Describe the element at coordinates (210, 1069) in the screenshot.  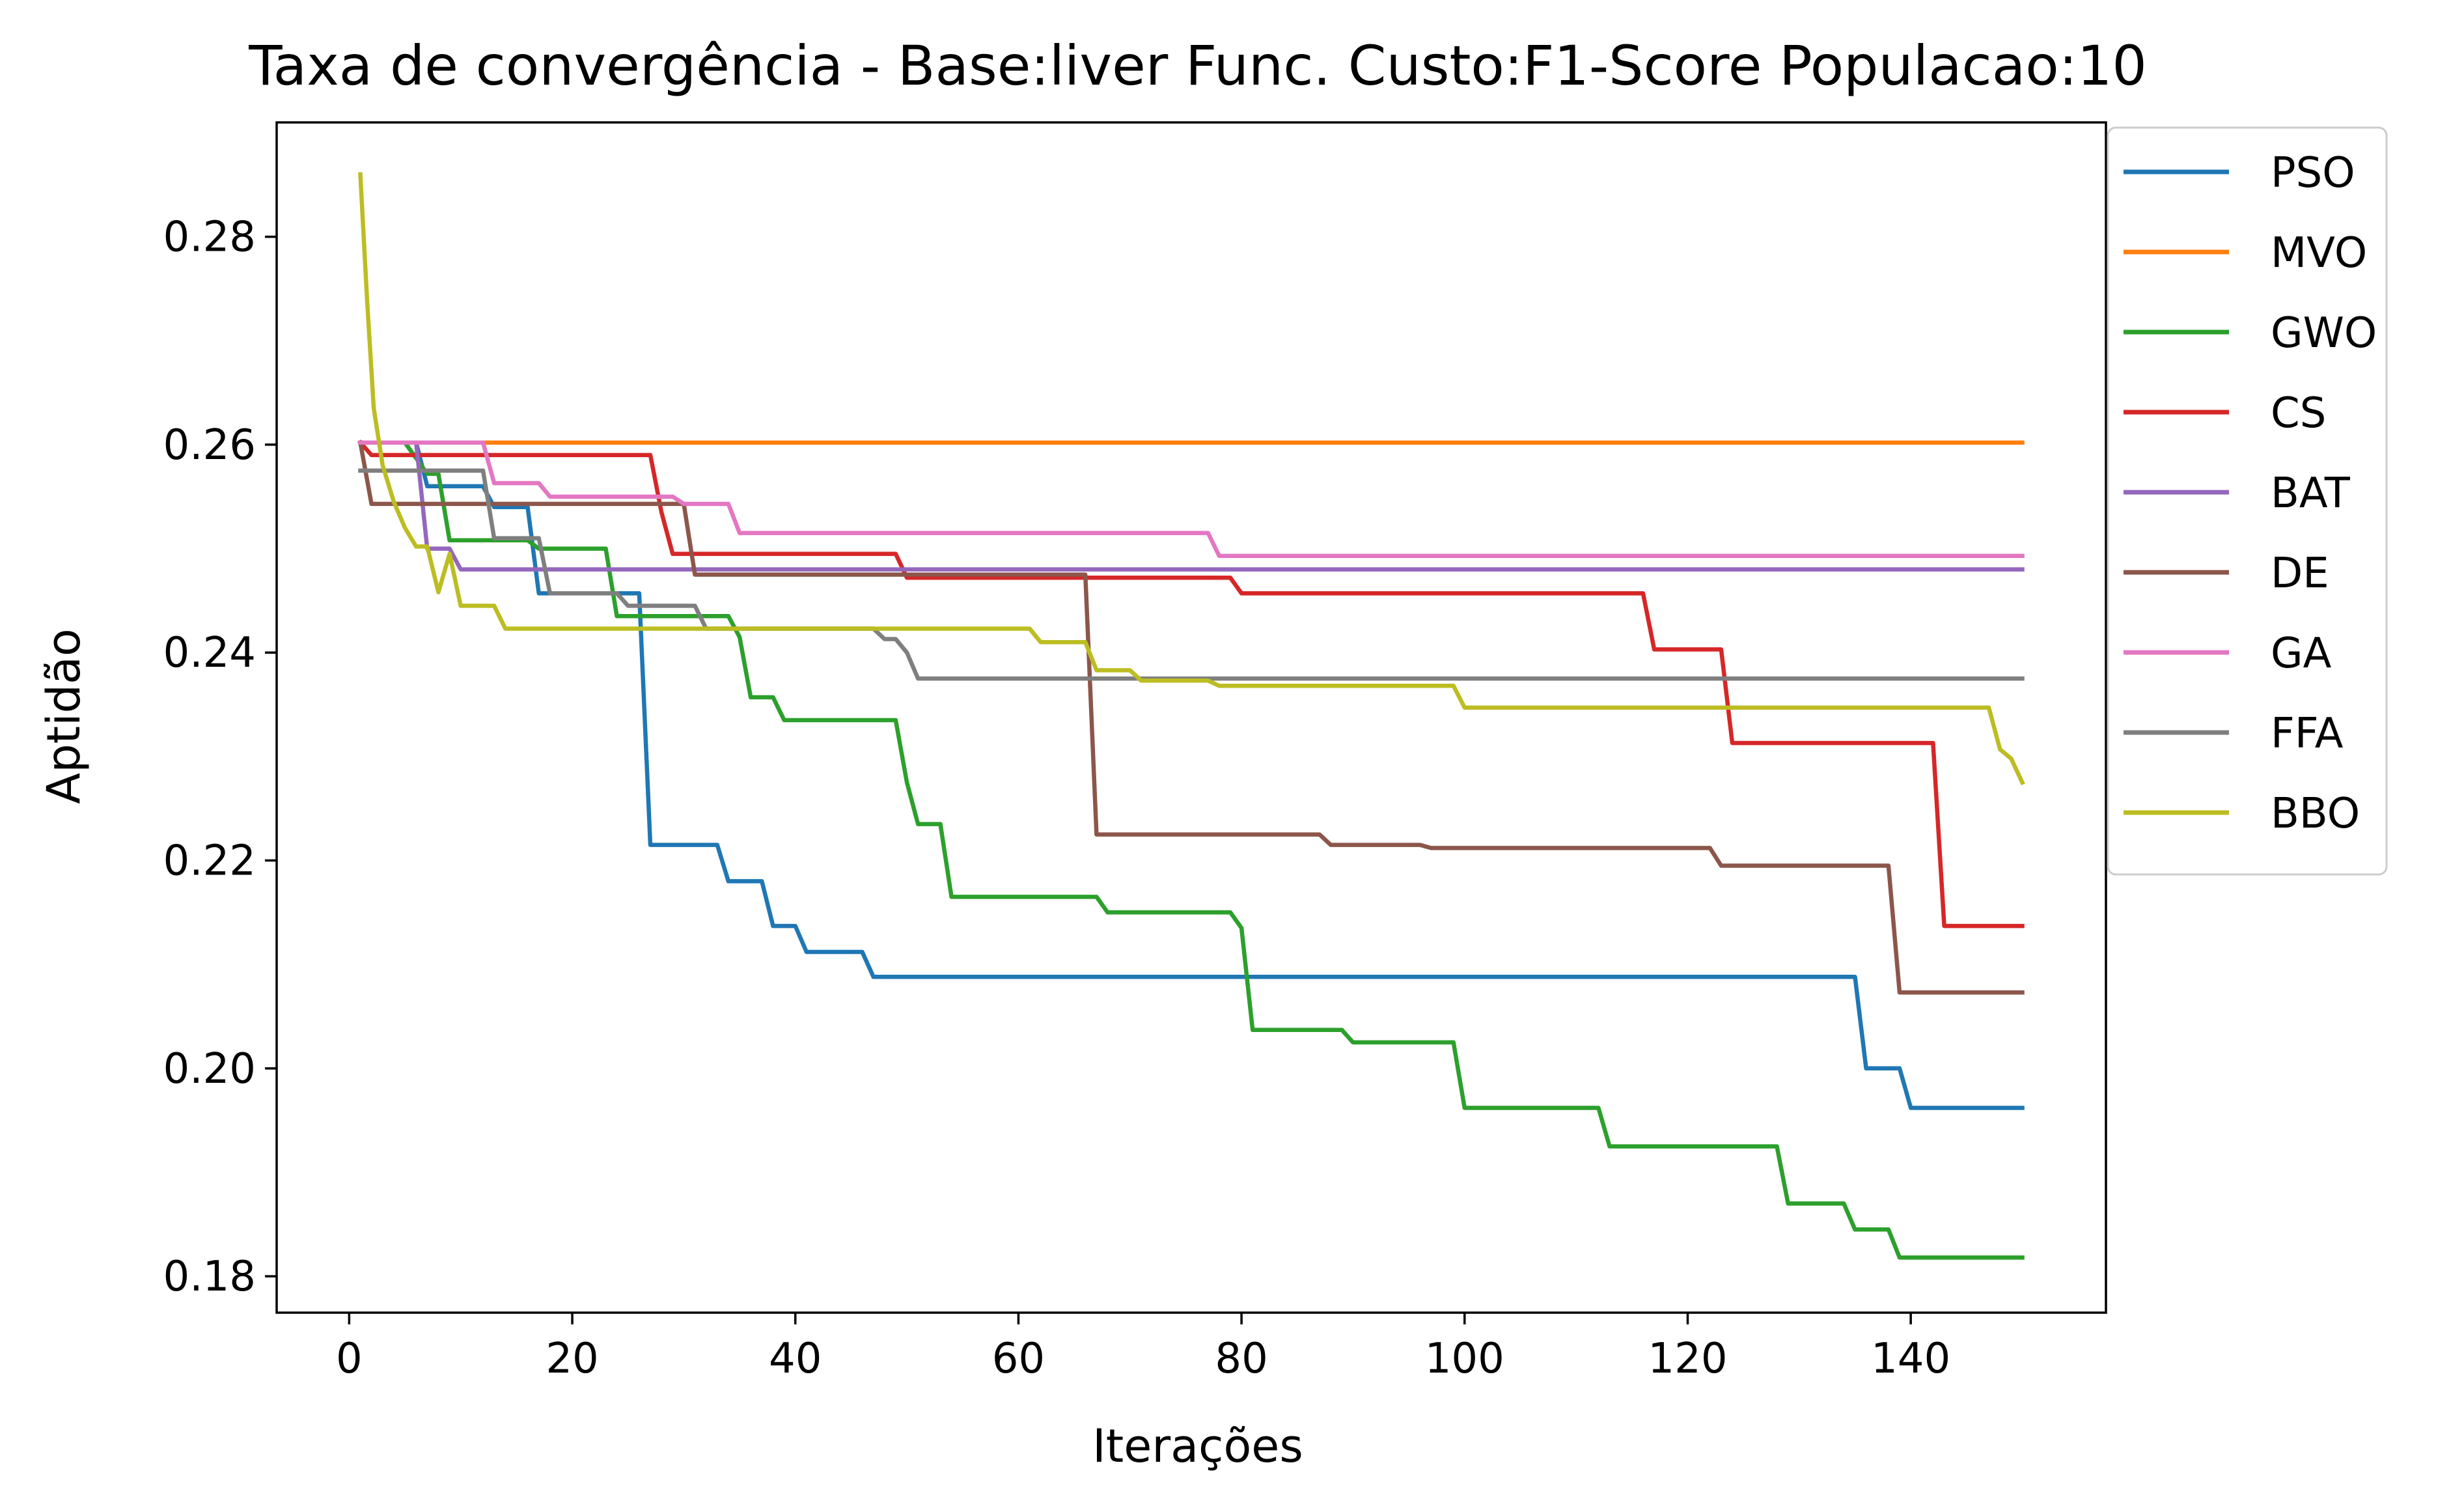
I see `y-tick-label: 0.20` at that location.